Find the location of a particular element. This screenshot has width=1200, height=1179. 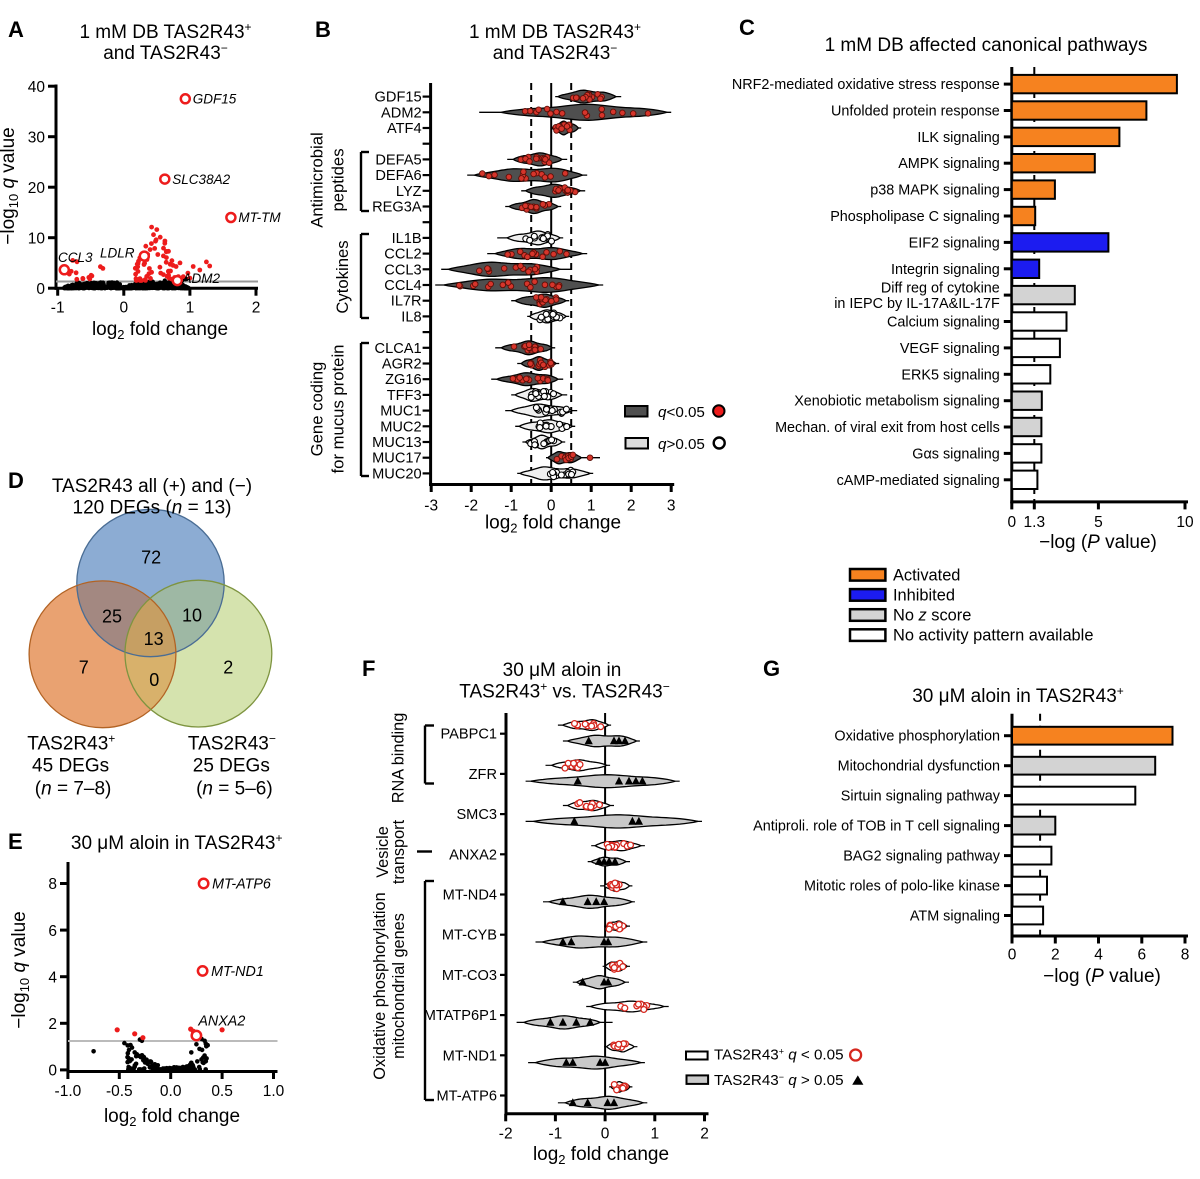

svg-text: q<0.05 is located at coordinates (681, 412).